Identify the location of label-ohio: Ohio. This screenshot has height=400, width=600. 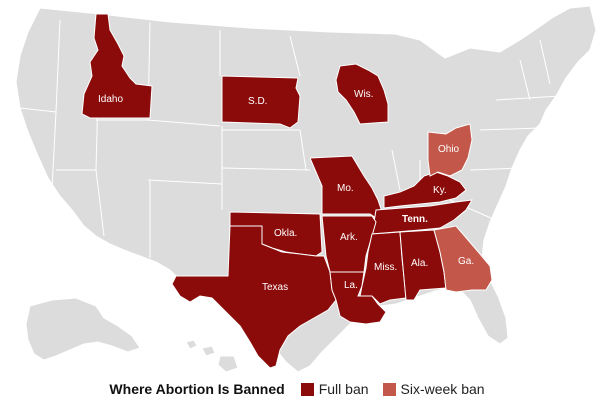
(449, 149).